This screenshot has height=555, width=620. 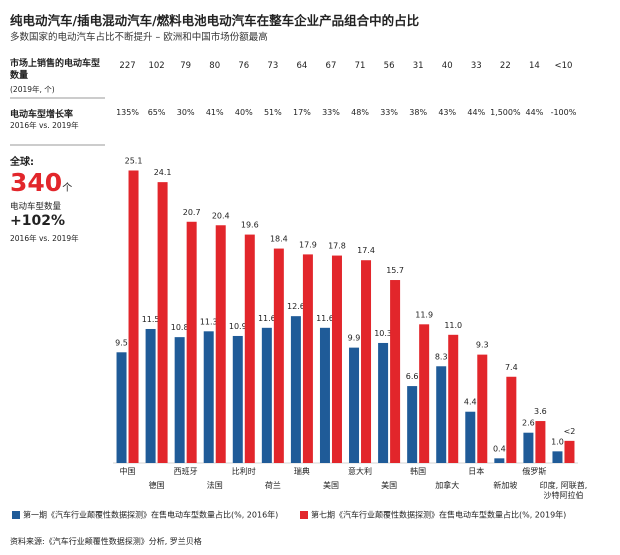 I want to click on x-tick-label: 加拿大, so click(x=447, y=485).